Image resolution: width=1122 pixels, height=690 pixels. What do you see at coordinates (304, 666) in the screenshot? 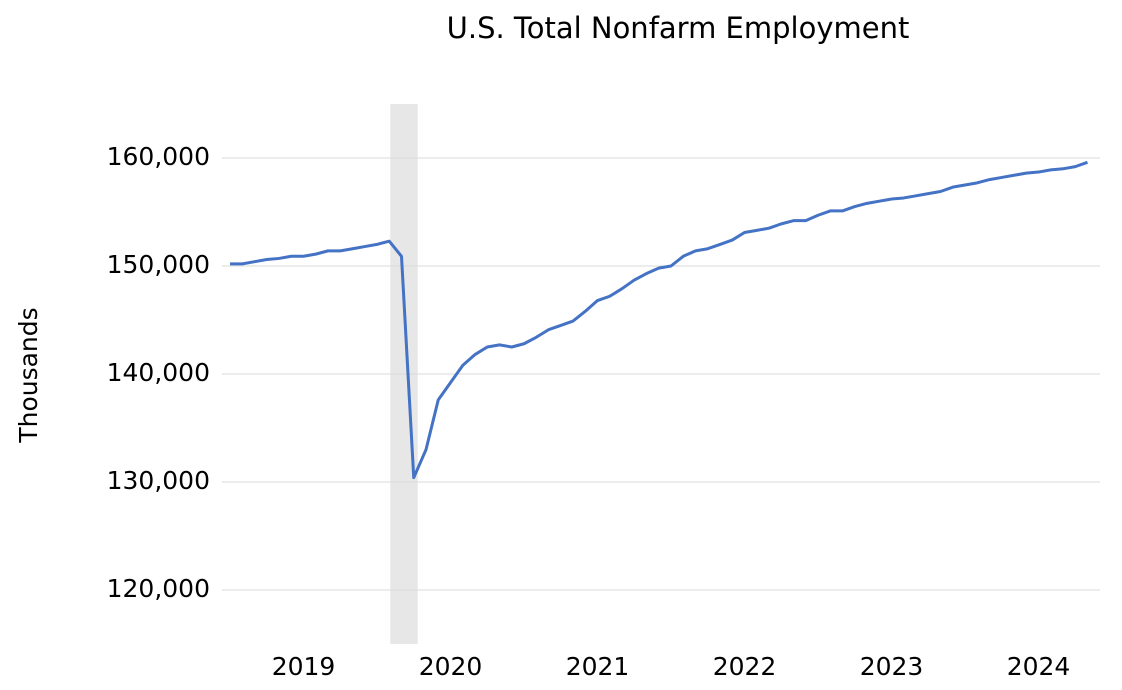
I see `x-tick-label: 2019` at bounding box center [304, 666].